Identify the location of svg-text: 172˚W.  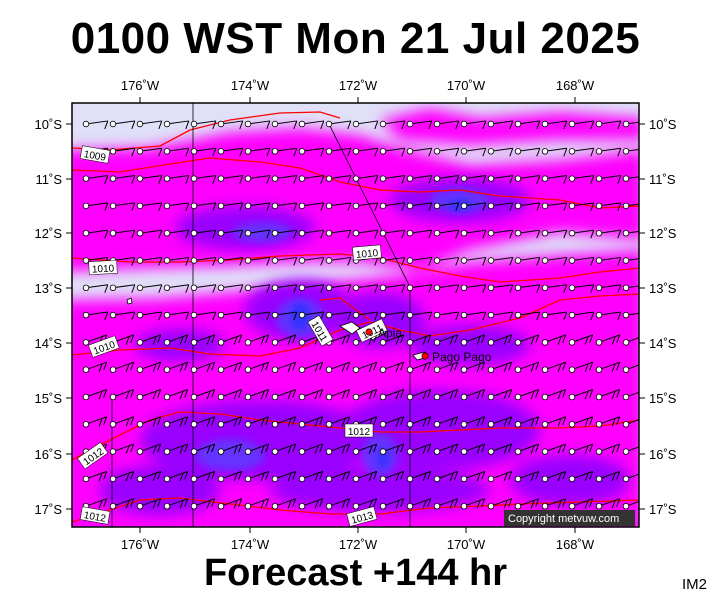
(358, 85).